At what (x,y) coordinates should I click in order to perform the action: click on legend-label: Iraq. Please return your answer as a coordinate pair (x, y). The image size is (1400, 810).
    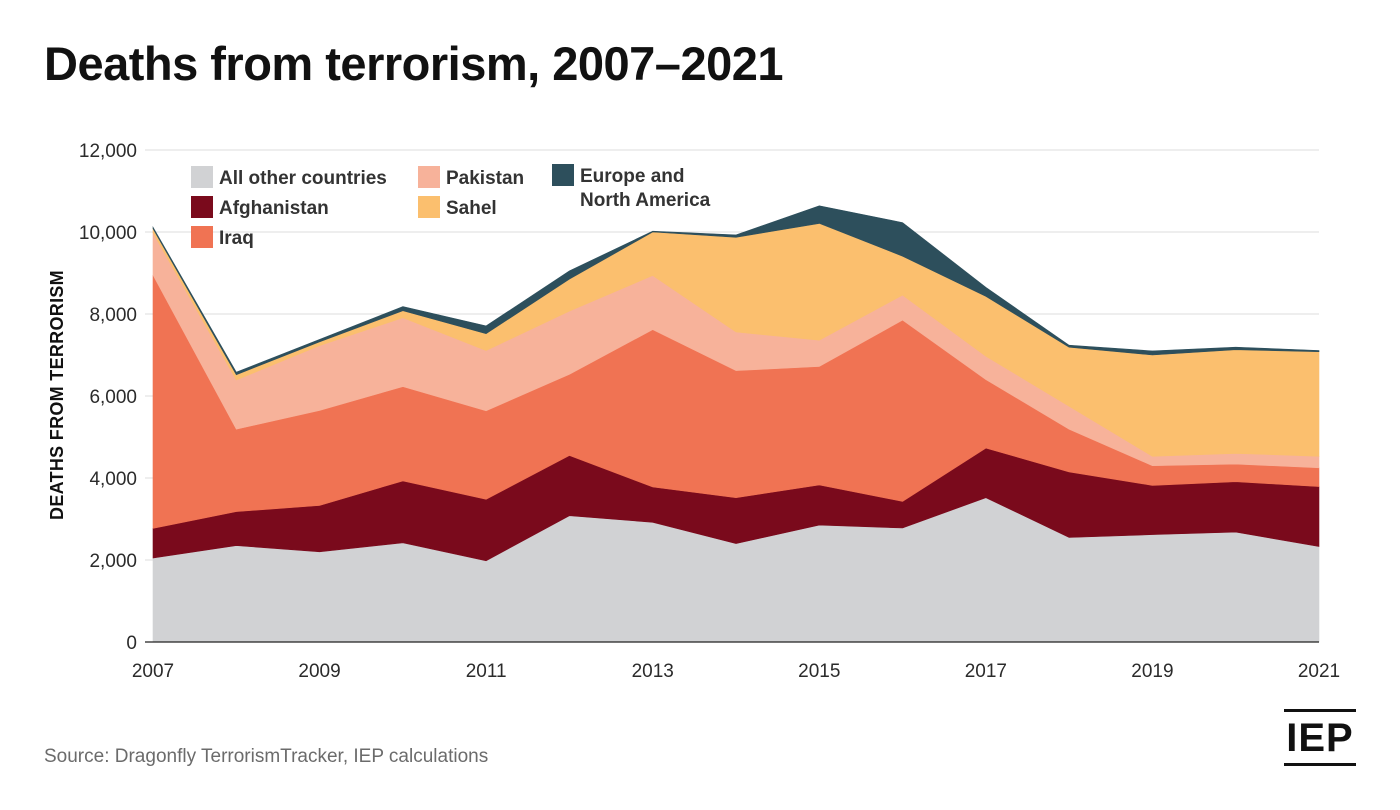
    Looking at the image, I should click on (236, 238).